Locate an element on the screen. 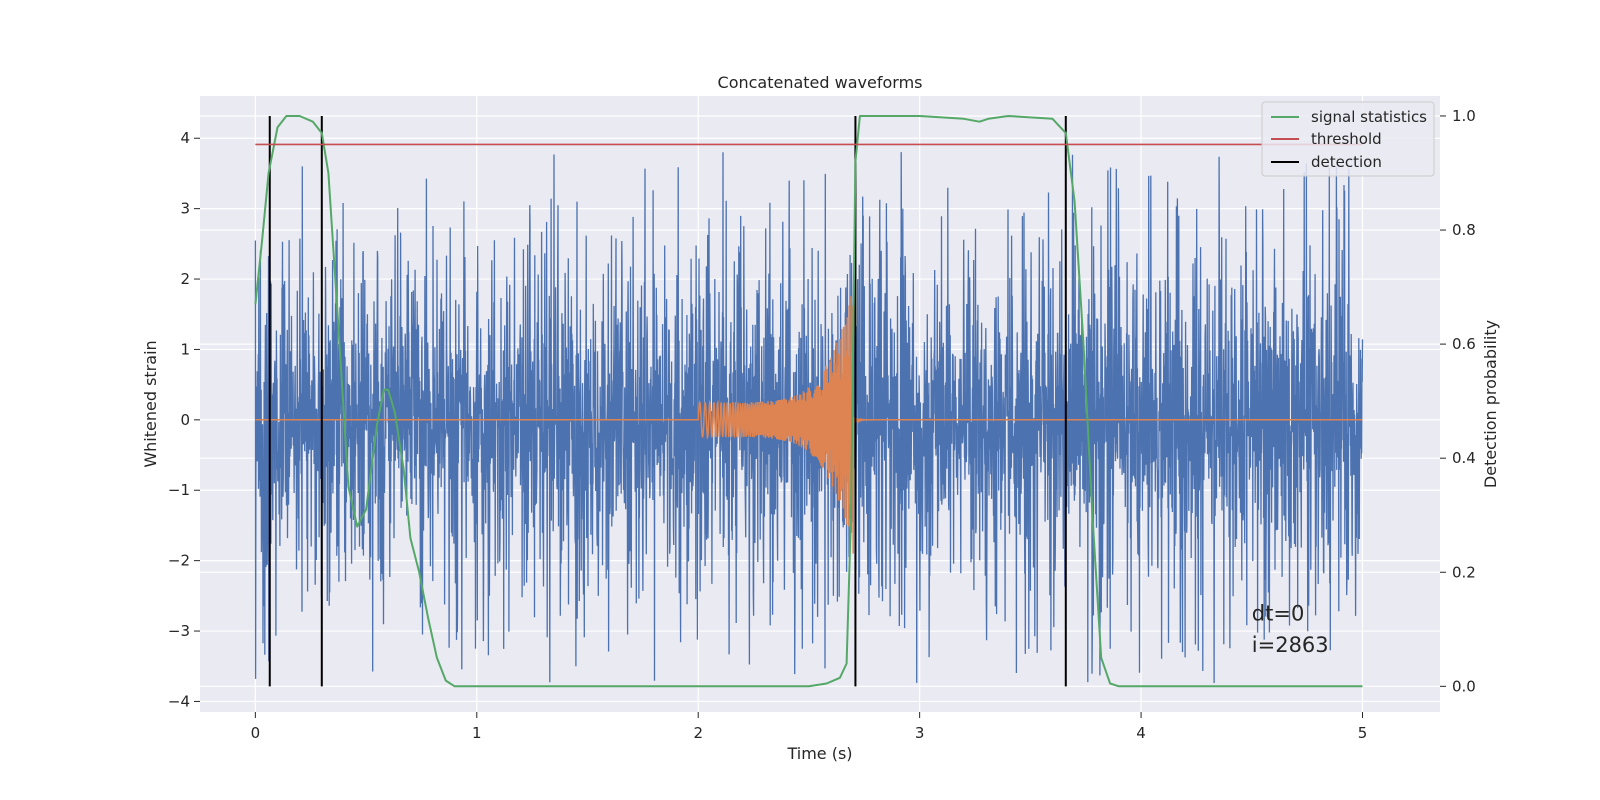 This screenshot has height=800, width=1600. chart-title: Concatenated waveforms is located at coordinates (820, 82).